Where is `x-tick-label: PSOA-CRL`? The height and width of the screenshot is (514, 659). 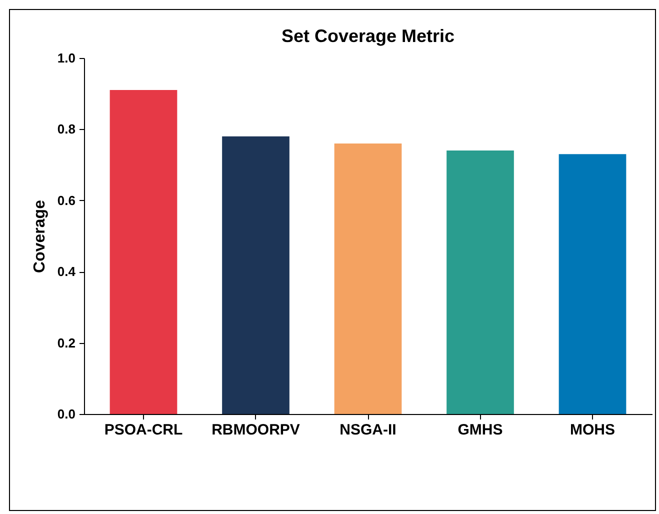 x-tick-label: PSOA-CRL is located at coordinates (143, 430).